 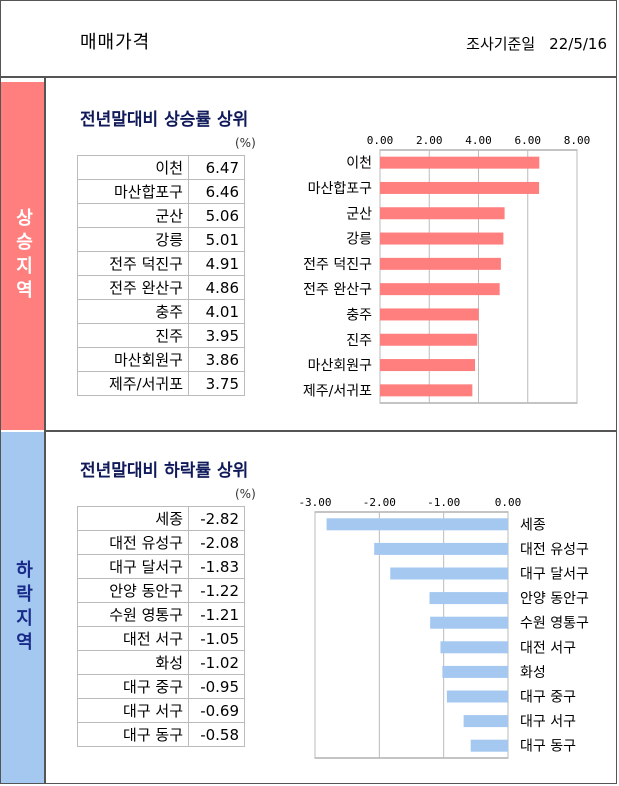 What do you see at coordinates (548, 648) in the screenshot?
I see `category-label: 대전 서구` at bounding box center [548, 648].